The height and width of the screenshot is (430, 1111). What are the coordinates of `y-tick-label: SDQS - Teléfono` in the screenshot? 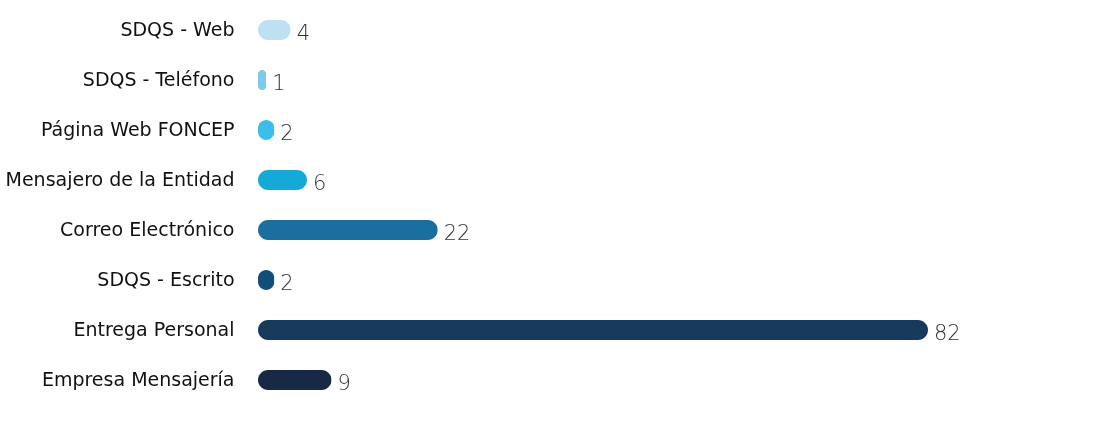 It's located at (158, 79).